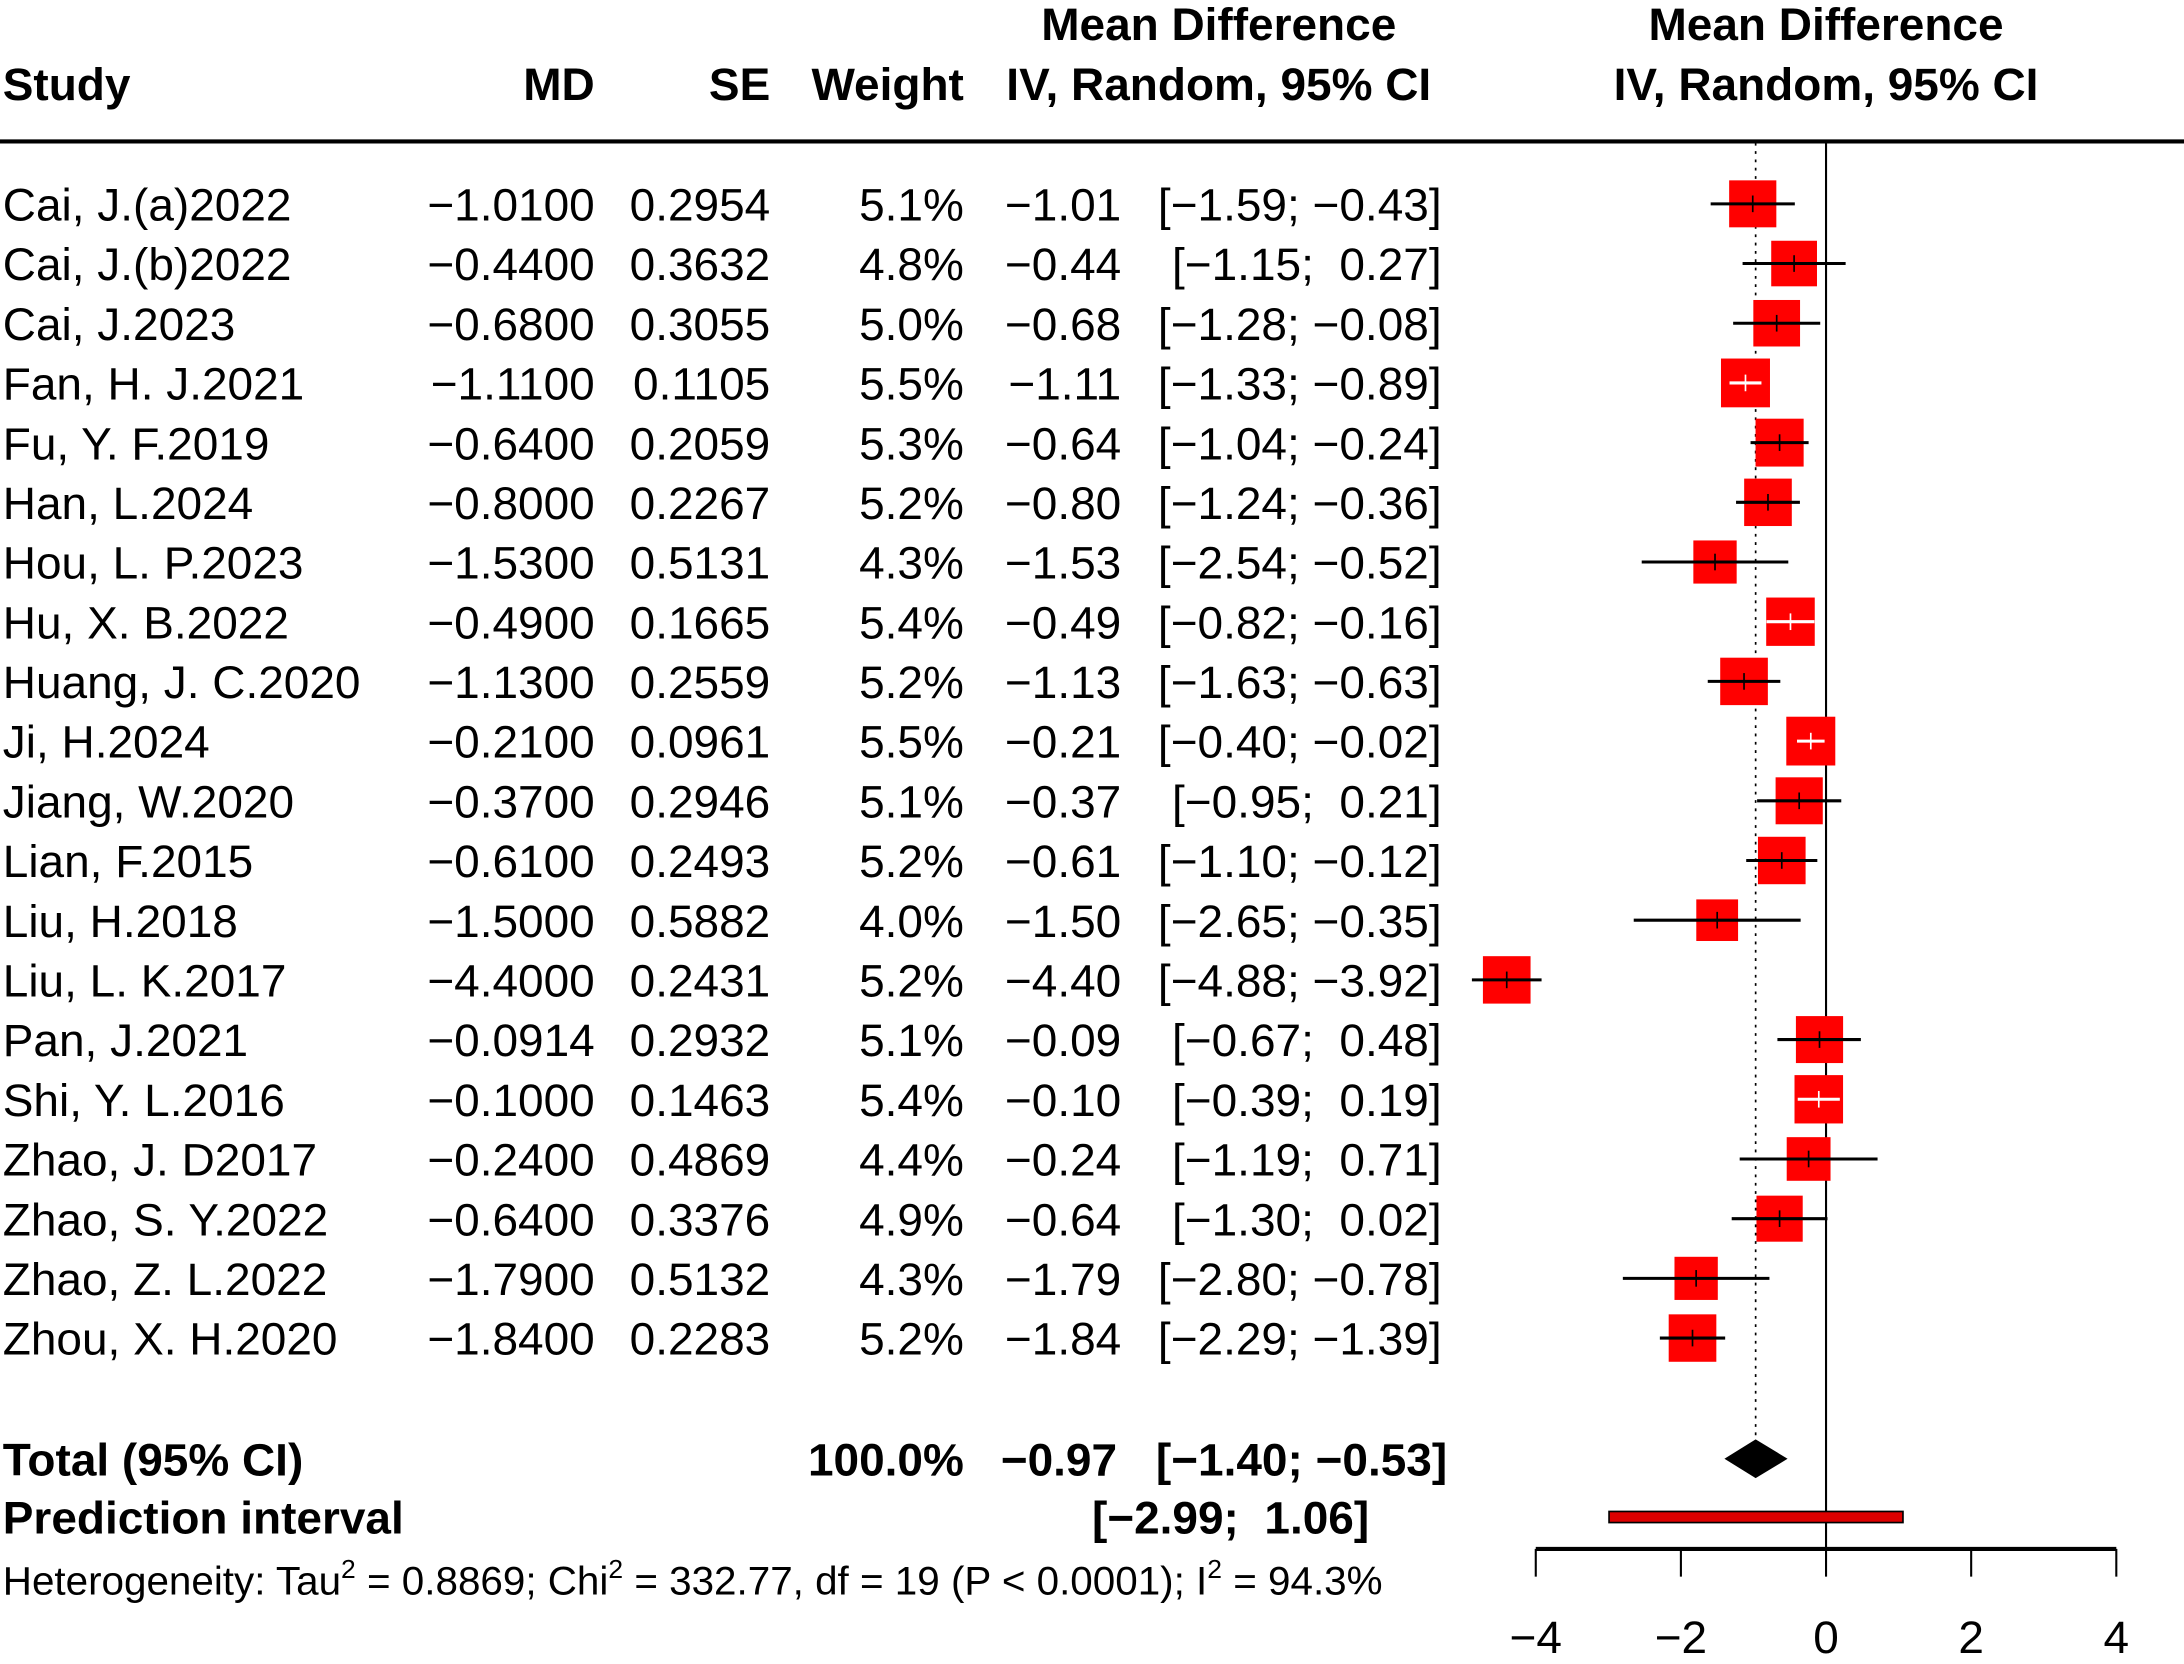 The width and height of the screenshot is (2184, 1664). Describe the element at coordinates (700, 324) in the screenshot. I see `study-se: 0.3055` at that location.